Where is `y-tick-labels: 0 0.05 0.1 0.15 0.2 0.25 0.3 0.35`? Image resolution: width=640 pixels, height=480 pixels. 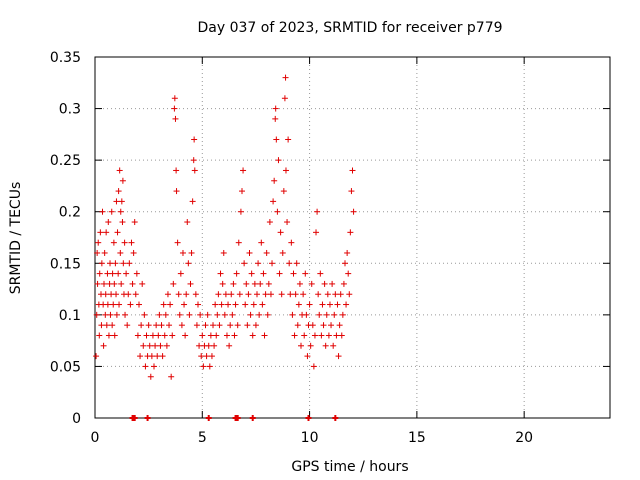 y-tick-labels: 0 0.05 0.1 0.15 0.2 0.25 0.3 0.35 is located at coordinates (65, 238).